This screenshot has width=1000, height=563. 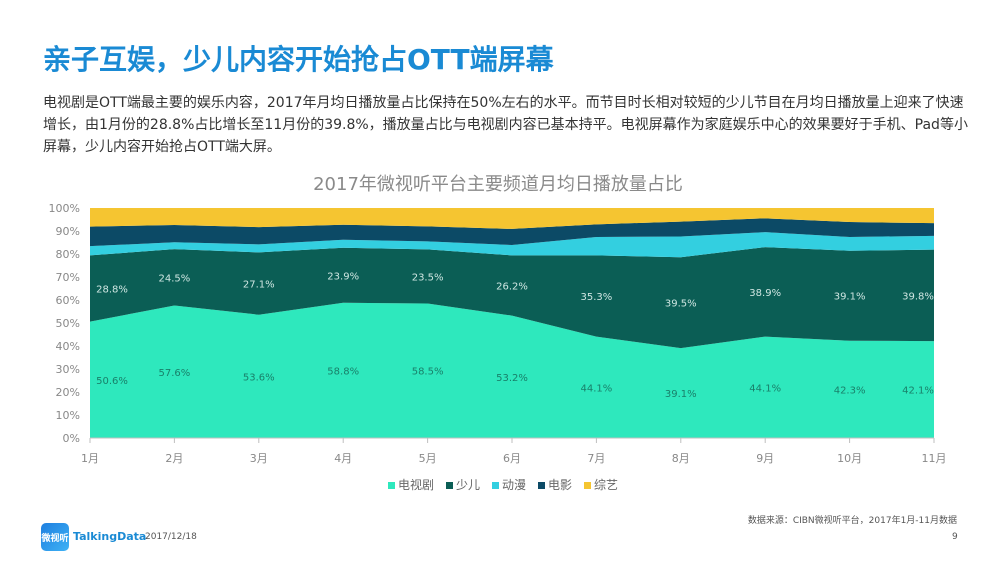 I want to click on y-tick-label: 30%, so click(x=68, y=369).